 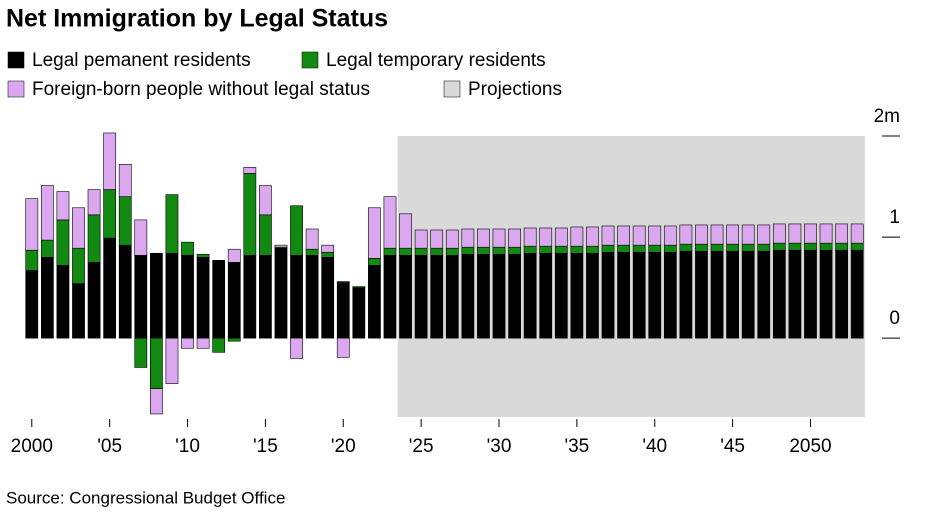 What do you see at coordinates (265, 446) in the screenshot?
I see `x-tick-label: '15` at bounding box center [265, 446].